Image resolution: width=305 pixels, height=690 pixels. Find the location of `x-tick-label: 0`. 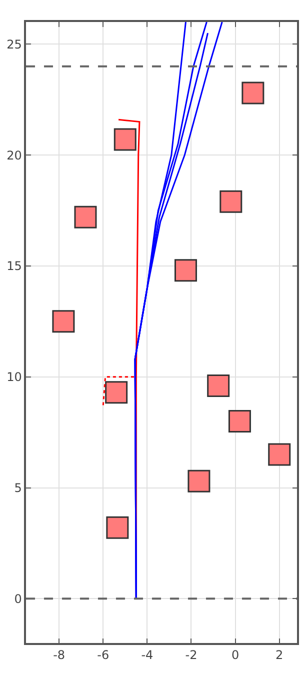

x-tick-label: 0 is located at coordinates (235, 655).